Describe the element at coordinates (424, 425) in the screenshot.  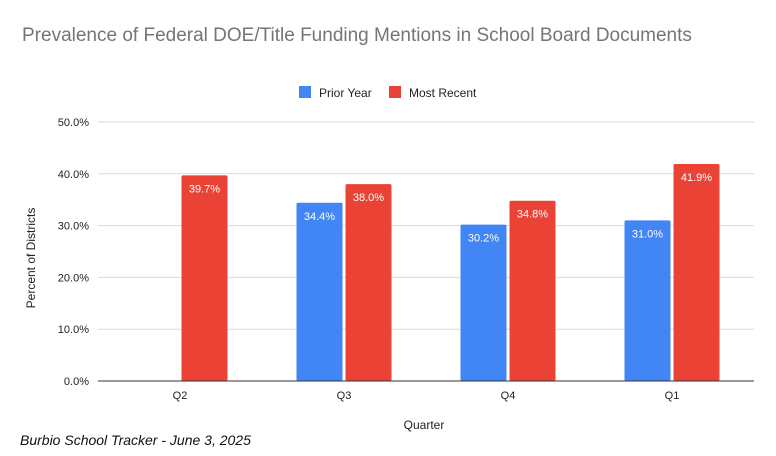
I see `x-axis-label: Quarter` at that location.